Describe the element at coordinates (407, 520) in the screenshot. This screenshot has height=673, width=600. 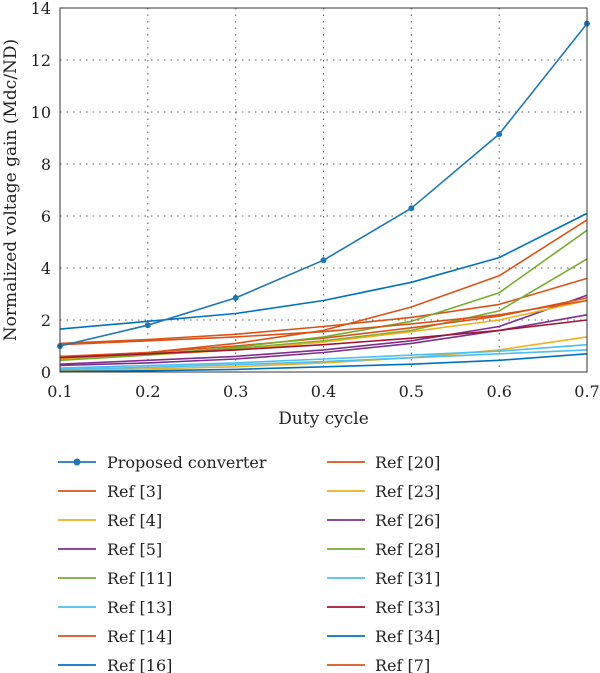
I see `legend-label: Ref [26]` at that location.